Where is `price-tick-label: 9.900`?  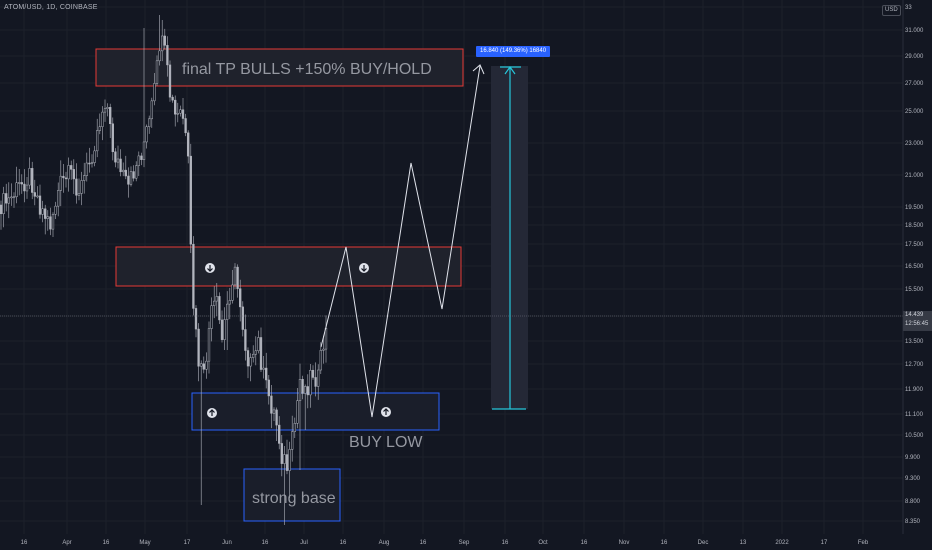 price-tick-label: 9.900 is located at coordinates (913, 458).